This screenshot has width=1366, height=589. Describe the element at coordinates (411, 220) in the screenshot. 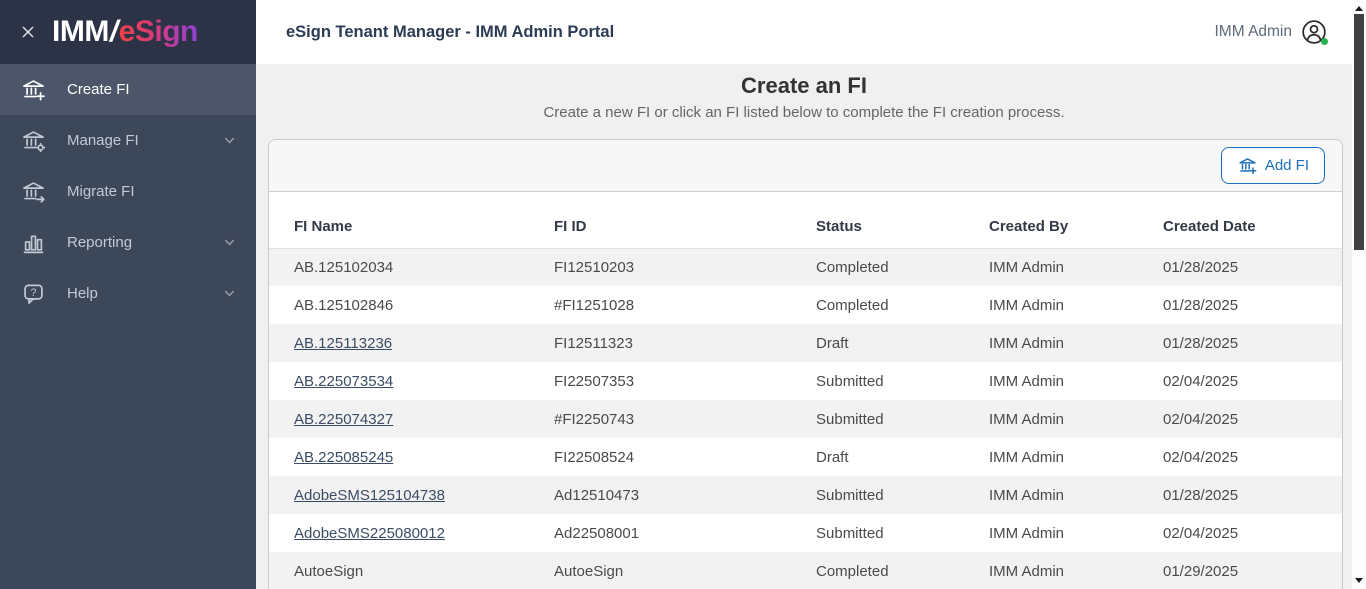

I see `column-header-fi-name: FI Name` at that location.